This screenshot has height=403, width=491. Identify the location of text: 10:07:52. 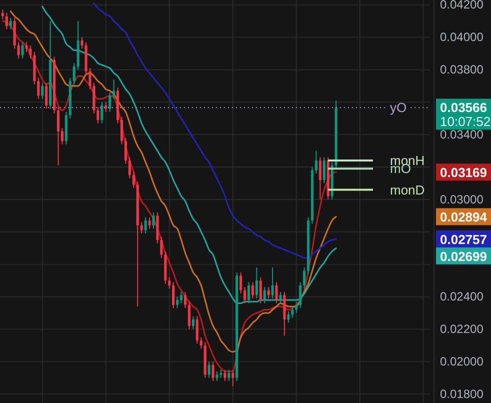
(465, 122).